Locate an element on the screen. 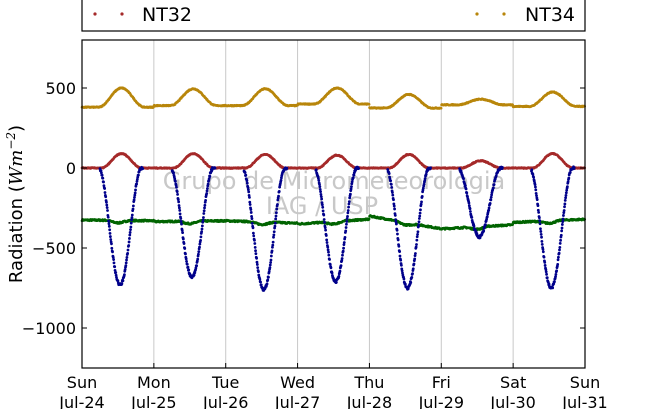 The height and width of the screenshot is (409, 650). x-tick-label-day: Tue is located at coordinates (225, 382).